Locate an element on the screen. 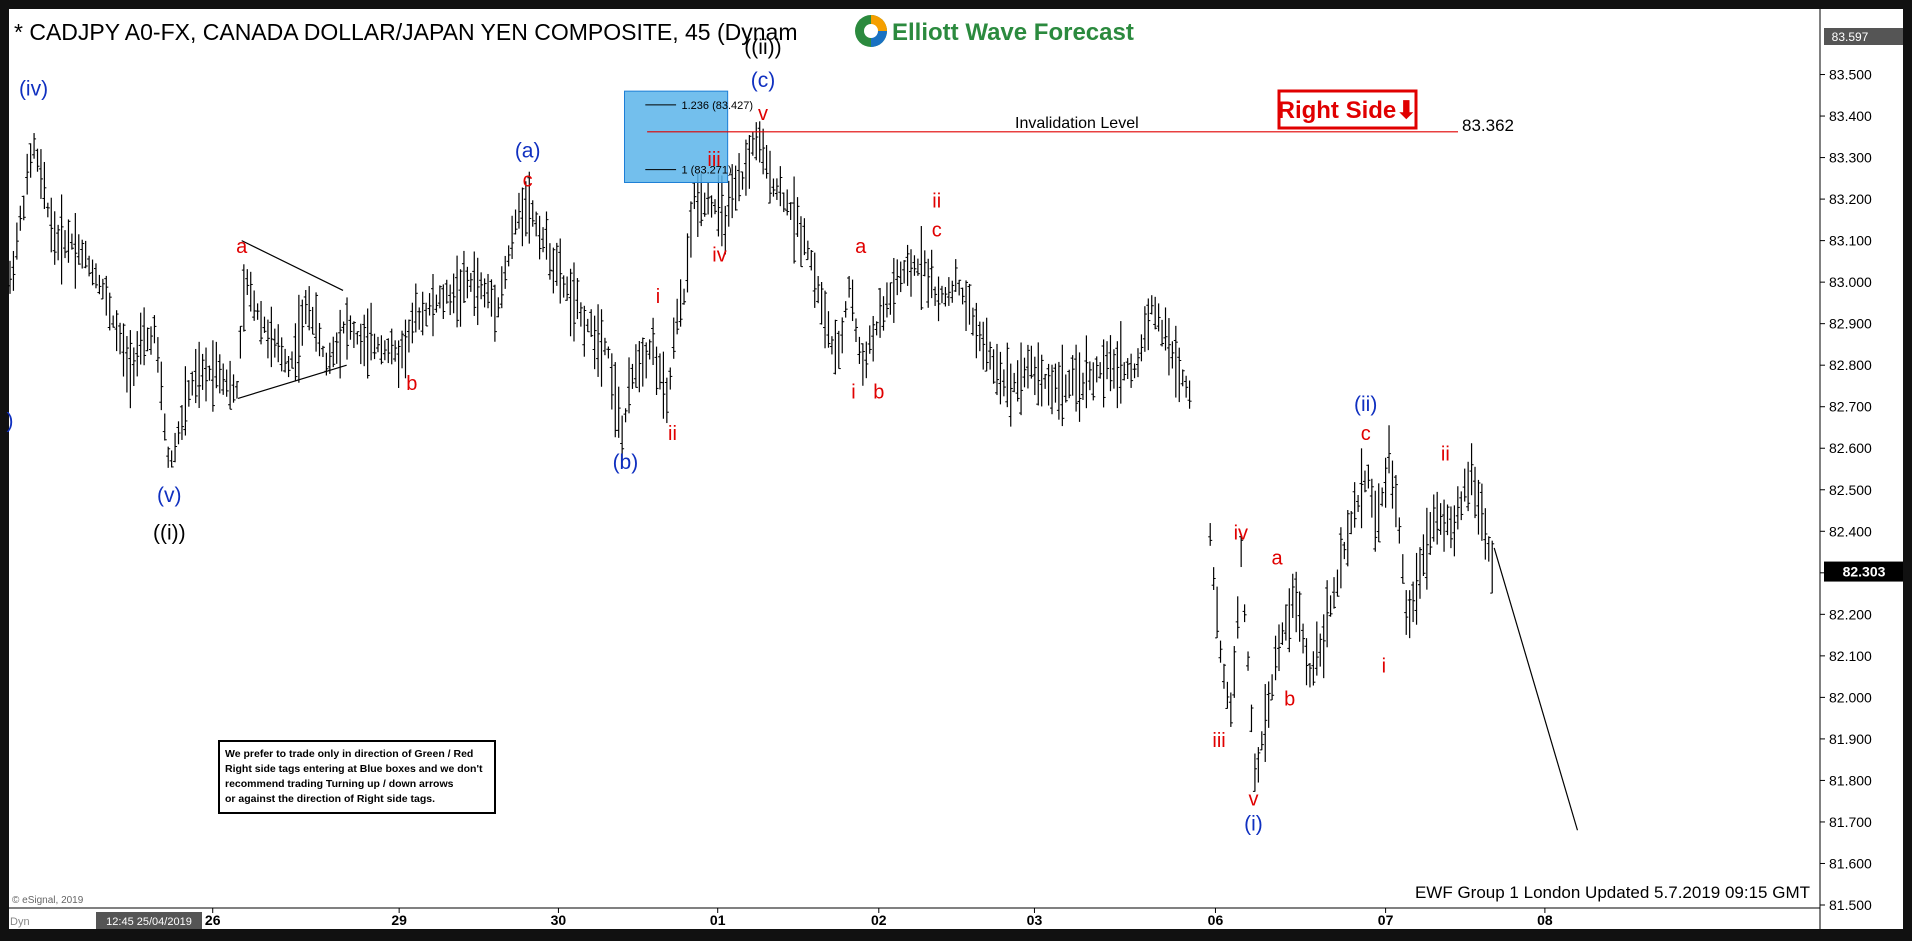 Image resolution: width=1912 pixels, height=941 pixels. y-tick-label: 83.400 is located at coordinates (1850, 116).